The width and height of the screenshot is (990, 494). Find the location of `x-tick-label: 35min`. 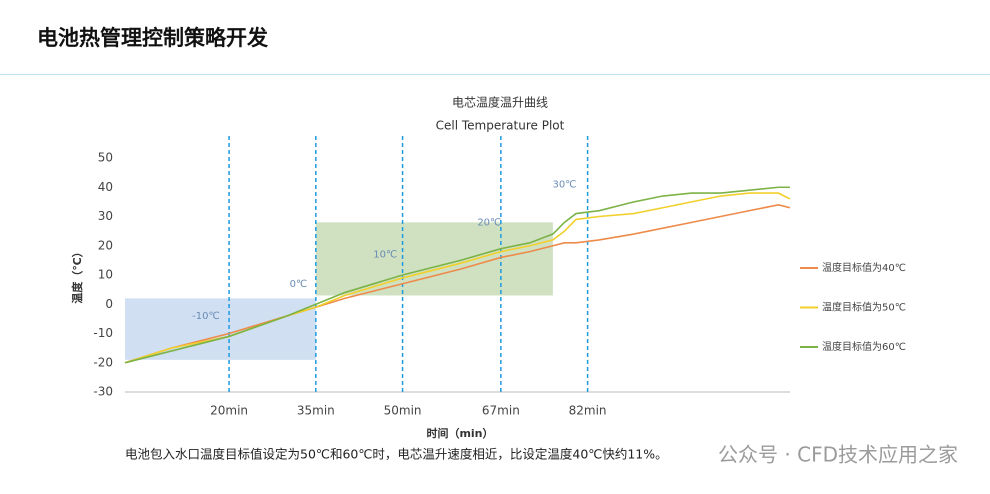

x-tick-label: 35min is located at coordinates (316, 411).